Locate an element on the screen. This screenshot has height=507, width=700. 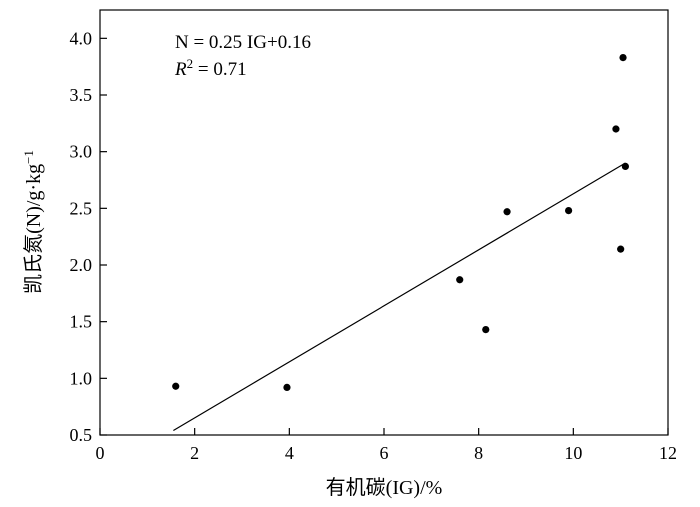
x-tick-label: 2 is located at coordinates (194, 453).